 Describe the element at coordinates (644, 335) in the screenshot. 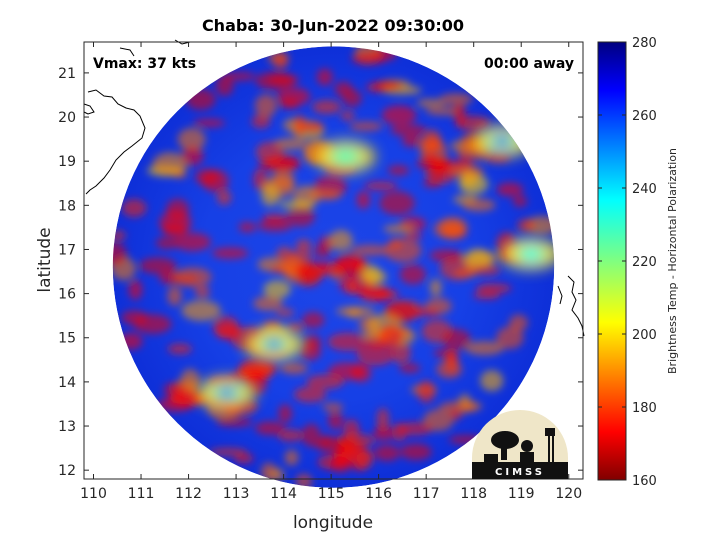

I see `colorbar-tick-label: 200` at that location.